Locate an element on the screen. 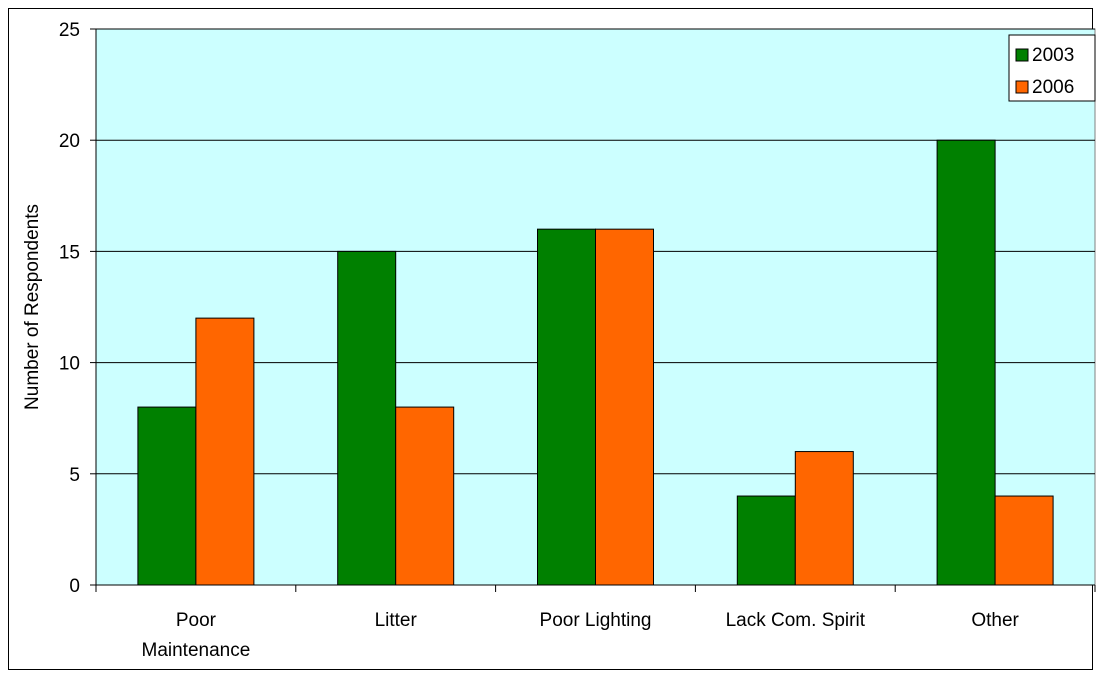  legend-swatch-2003 is located at coordinates (1022, 55).